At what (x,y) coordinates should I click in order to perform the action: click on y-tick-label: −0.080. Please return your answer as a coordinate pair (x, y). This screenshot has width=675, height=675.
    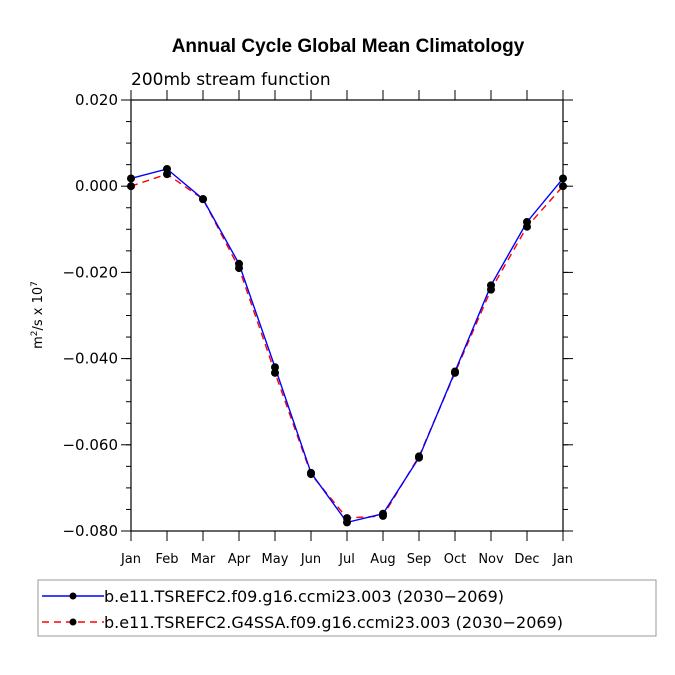
    Looking at the image, I should click on (90, 531).